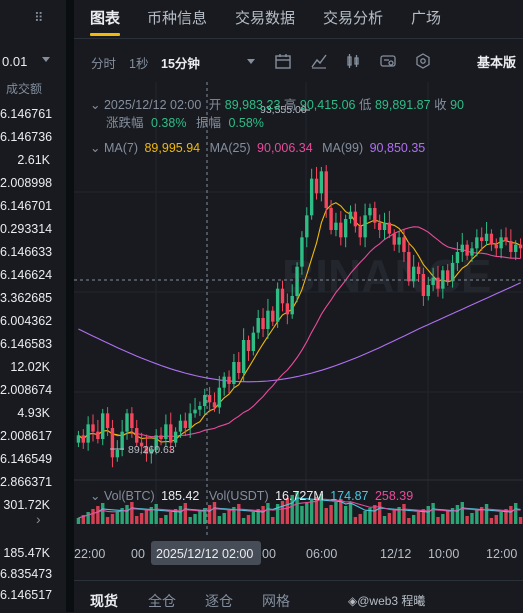  Describe the element at coordinates (387, 601) in the screenshot. I see `author-watermark: ◈@web3 程曦` at that location.